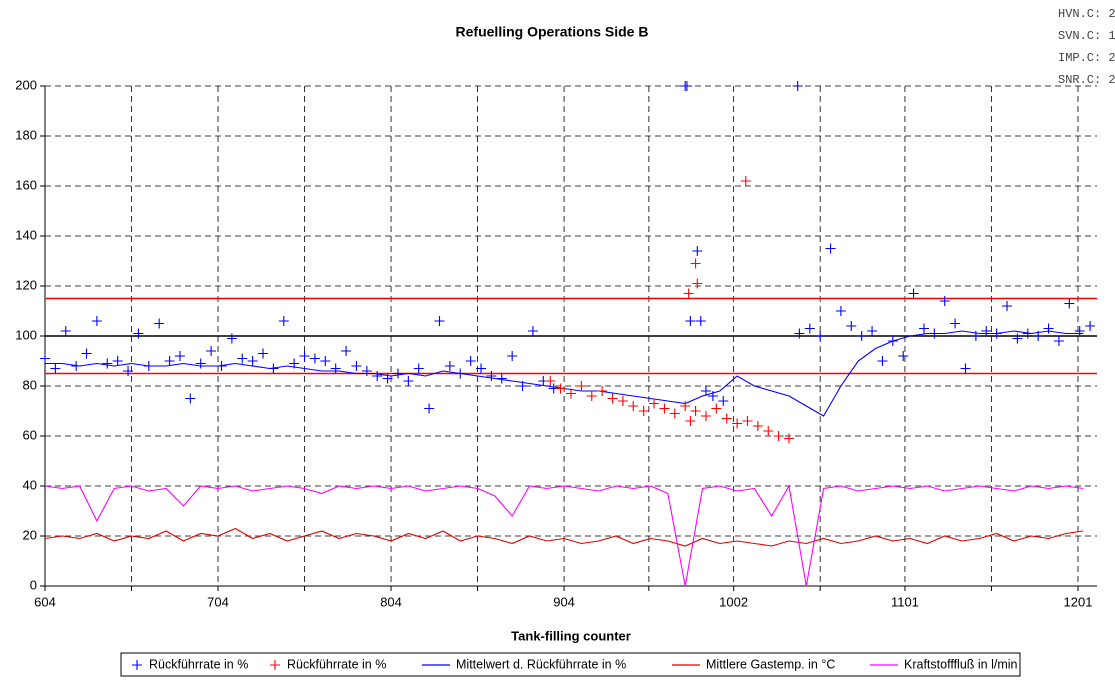  I want to click on y-tick-label: 140, so click(26, 234).